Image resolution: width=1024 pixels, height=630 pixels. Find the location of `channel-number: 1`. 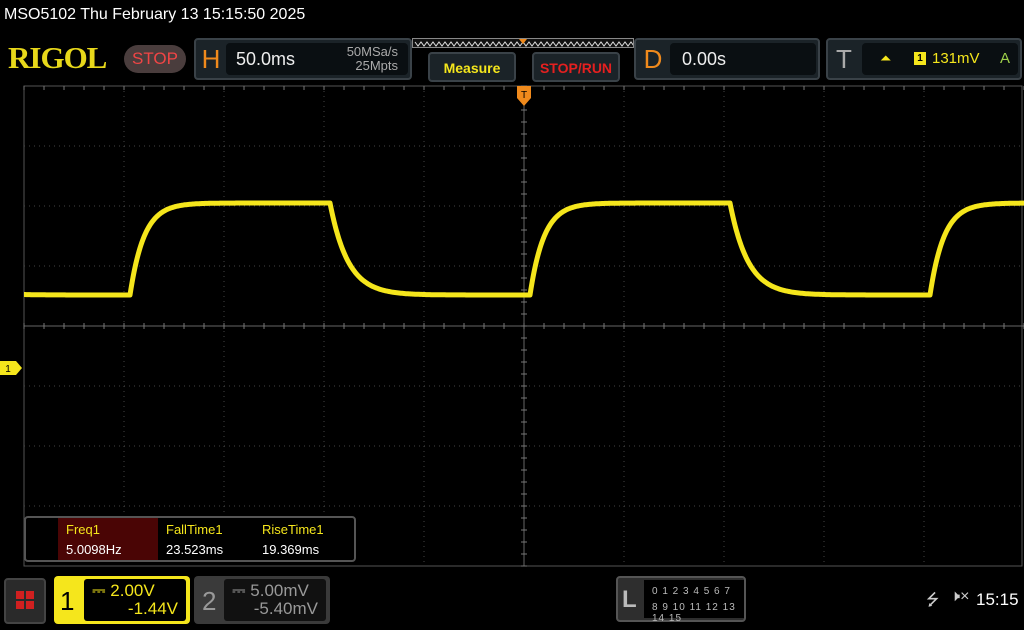

channel-number: 1 is located at coordinates (67, 601).